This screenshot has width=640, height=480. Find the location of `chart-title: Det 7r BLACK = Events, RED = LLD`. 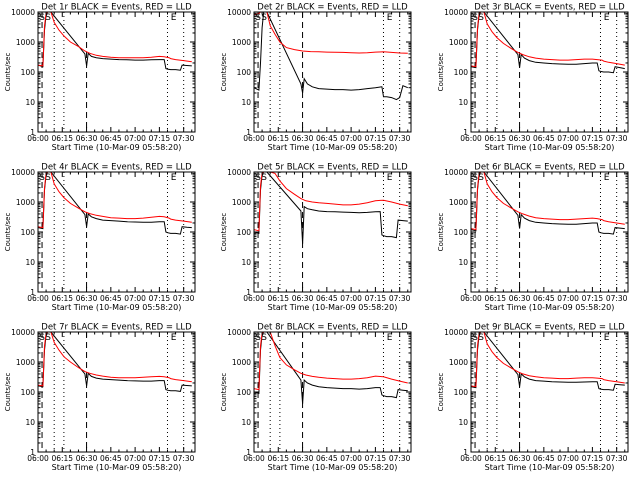

chart-title: Det 7r BLACK = Events, RED = LLD is located at coordinates (116, 328).